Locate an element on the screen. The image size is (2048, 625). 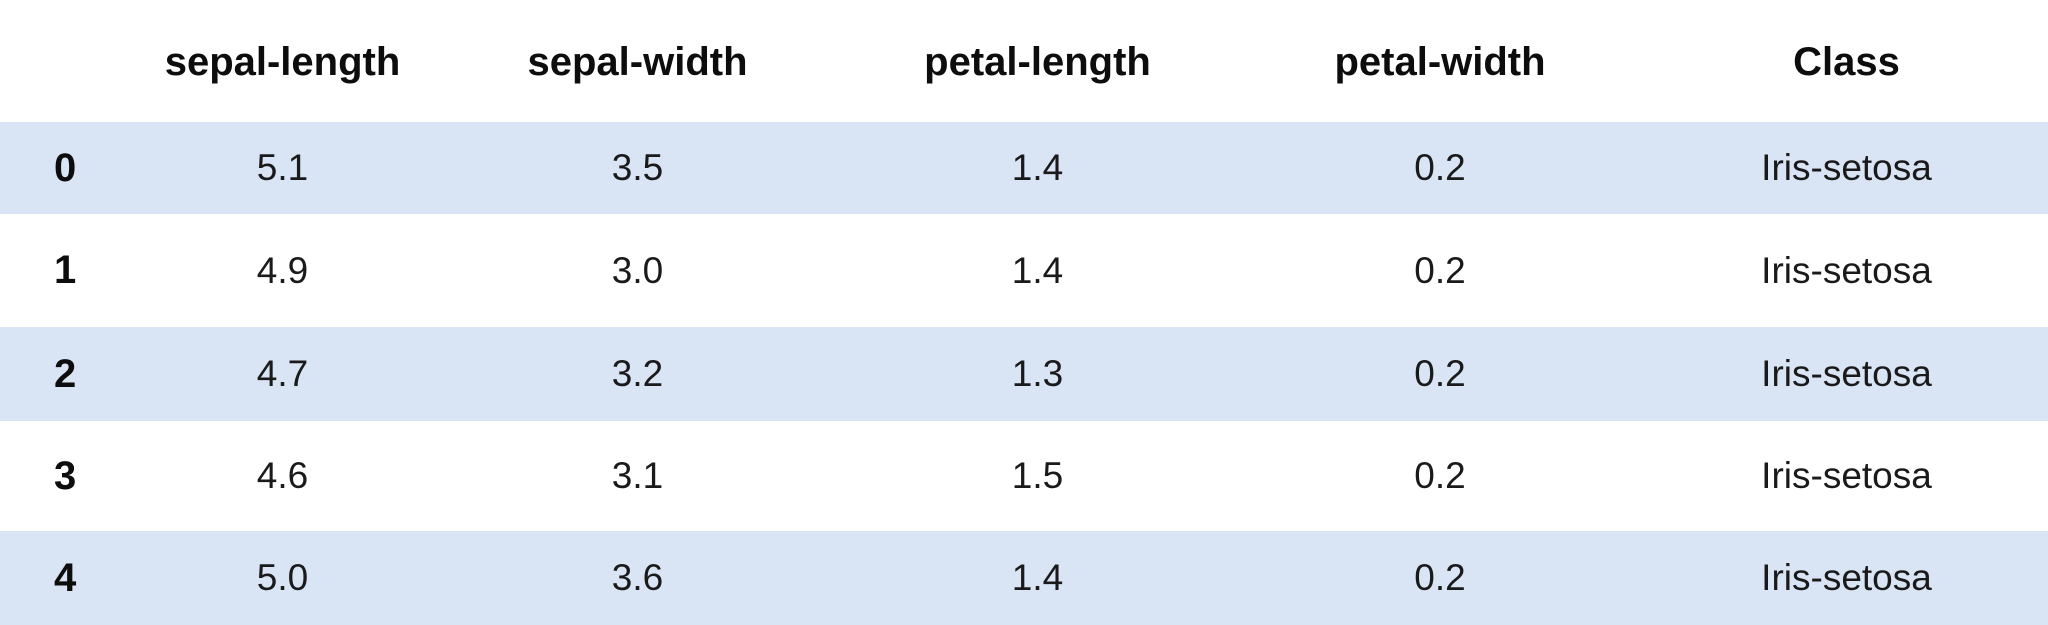
row-index: 4 is located at coordinates (65, 578).